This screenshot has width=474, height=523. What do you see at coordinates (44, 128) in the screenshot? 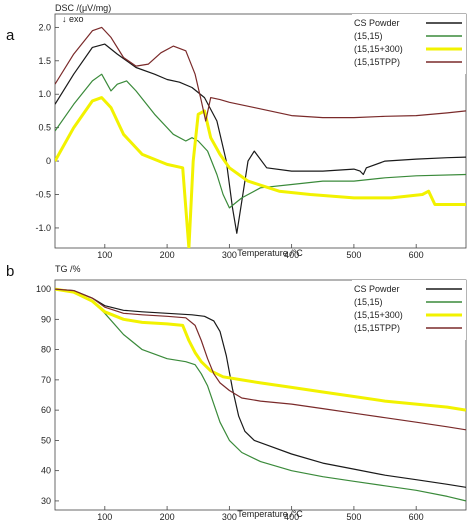
I see `panel-a-y-tick-label: 0.5` at bounding box center [44, 128].